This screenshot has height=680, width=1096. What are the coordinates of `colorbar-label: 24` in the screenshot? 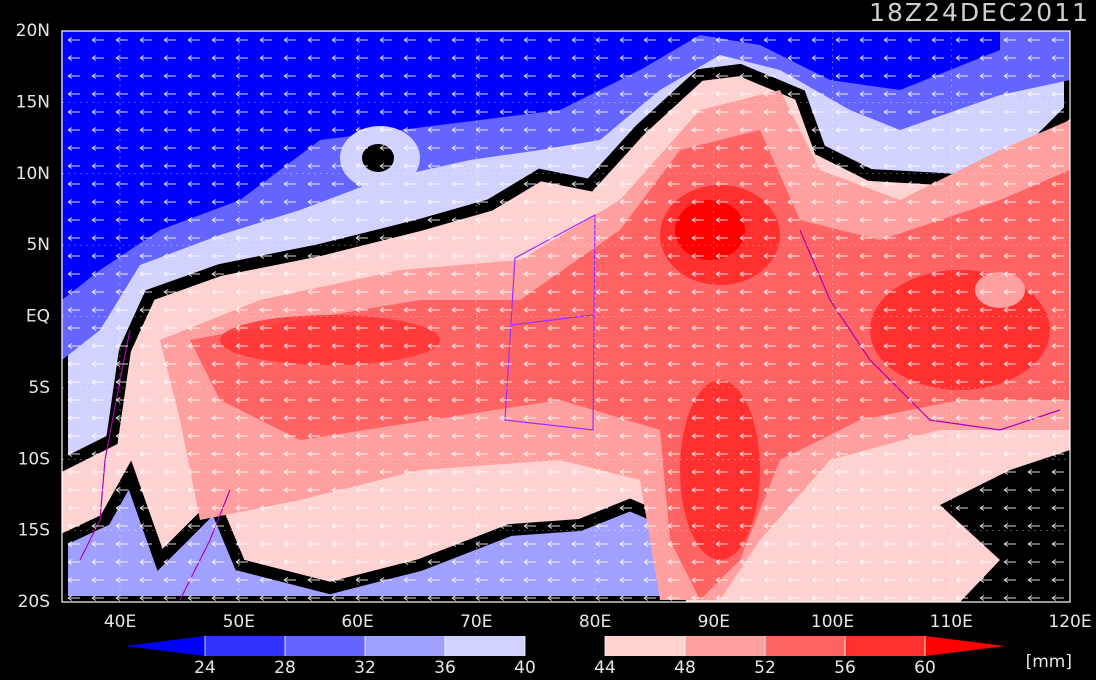 It's located at (205, 668).